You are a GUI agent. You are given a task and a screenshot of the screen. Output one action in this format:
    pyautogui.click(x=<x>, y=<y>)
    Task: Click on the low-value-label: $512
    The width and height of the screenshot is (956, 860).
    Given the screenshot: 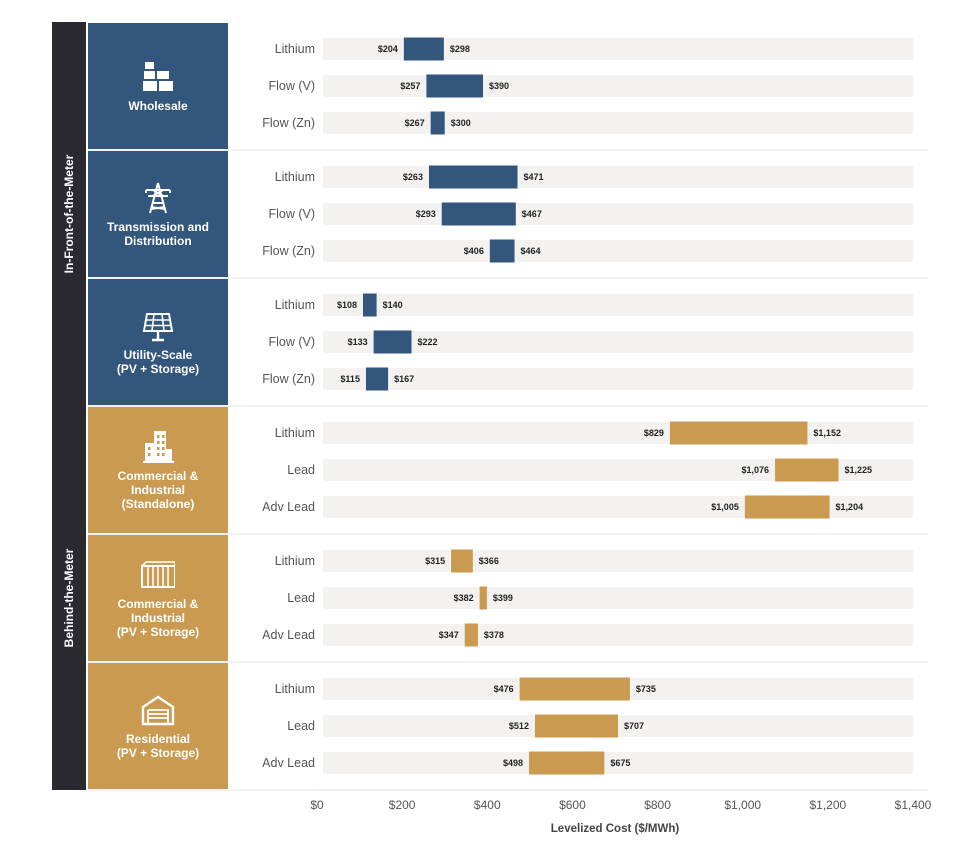 What is the action you would take?
    pyautogui.click(x=518, y=726)
    